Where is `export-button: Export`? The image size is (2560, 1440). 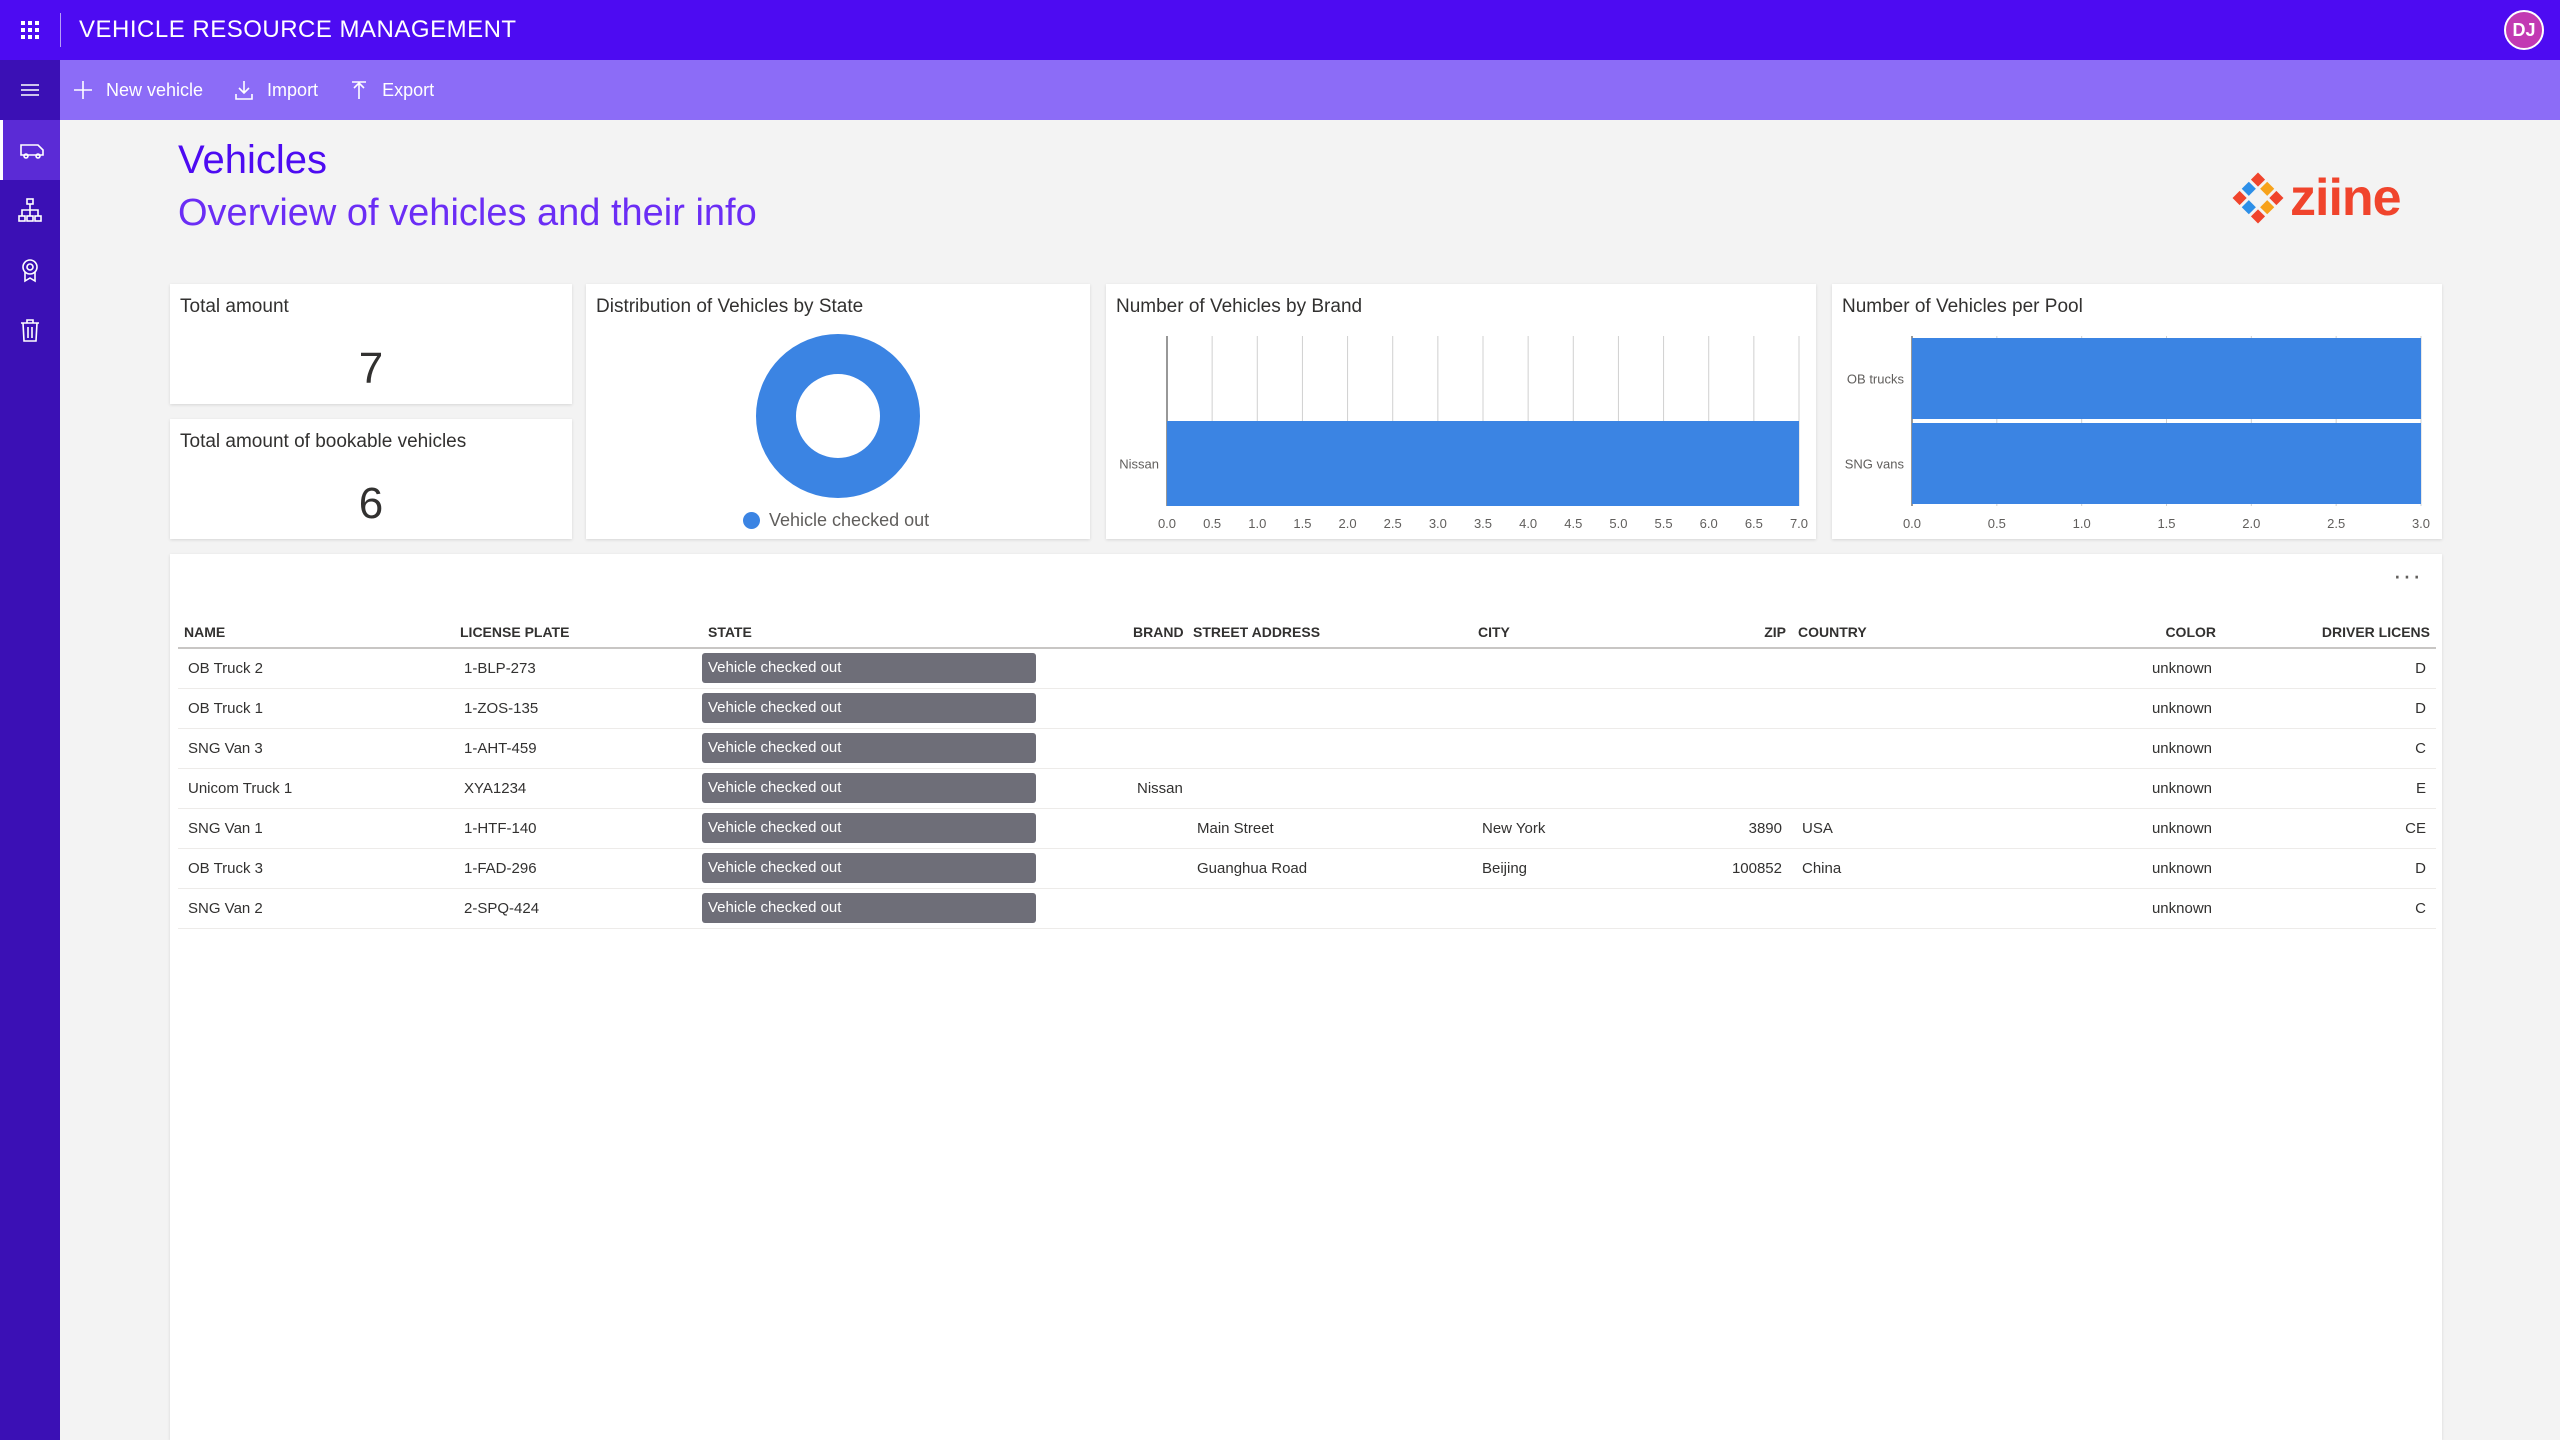
export-button: Export is located at coordinates (391, 90).